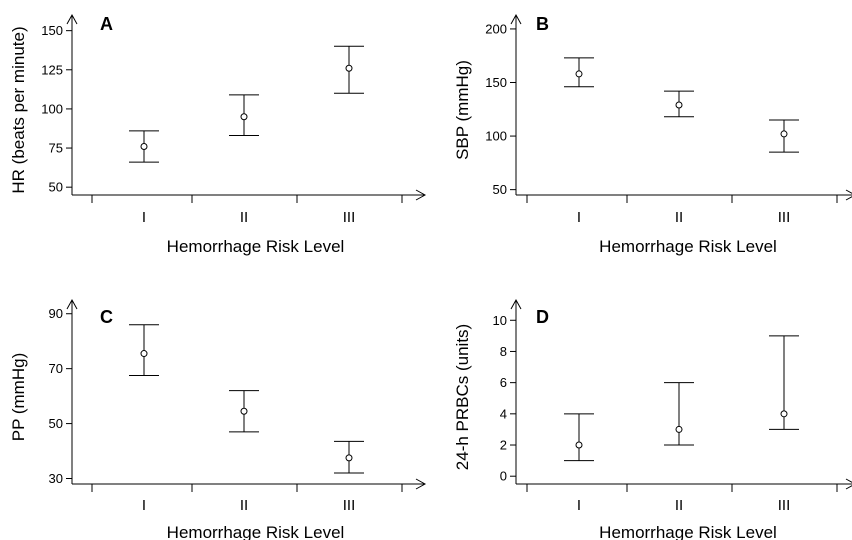 The width and height of the screenshot is (852, 540). I want to click on y-tick-label: 200, so click(496, 28).